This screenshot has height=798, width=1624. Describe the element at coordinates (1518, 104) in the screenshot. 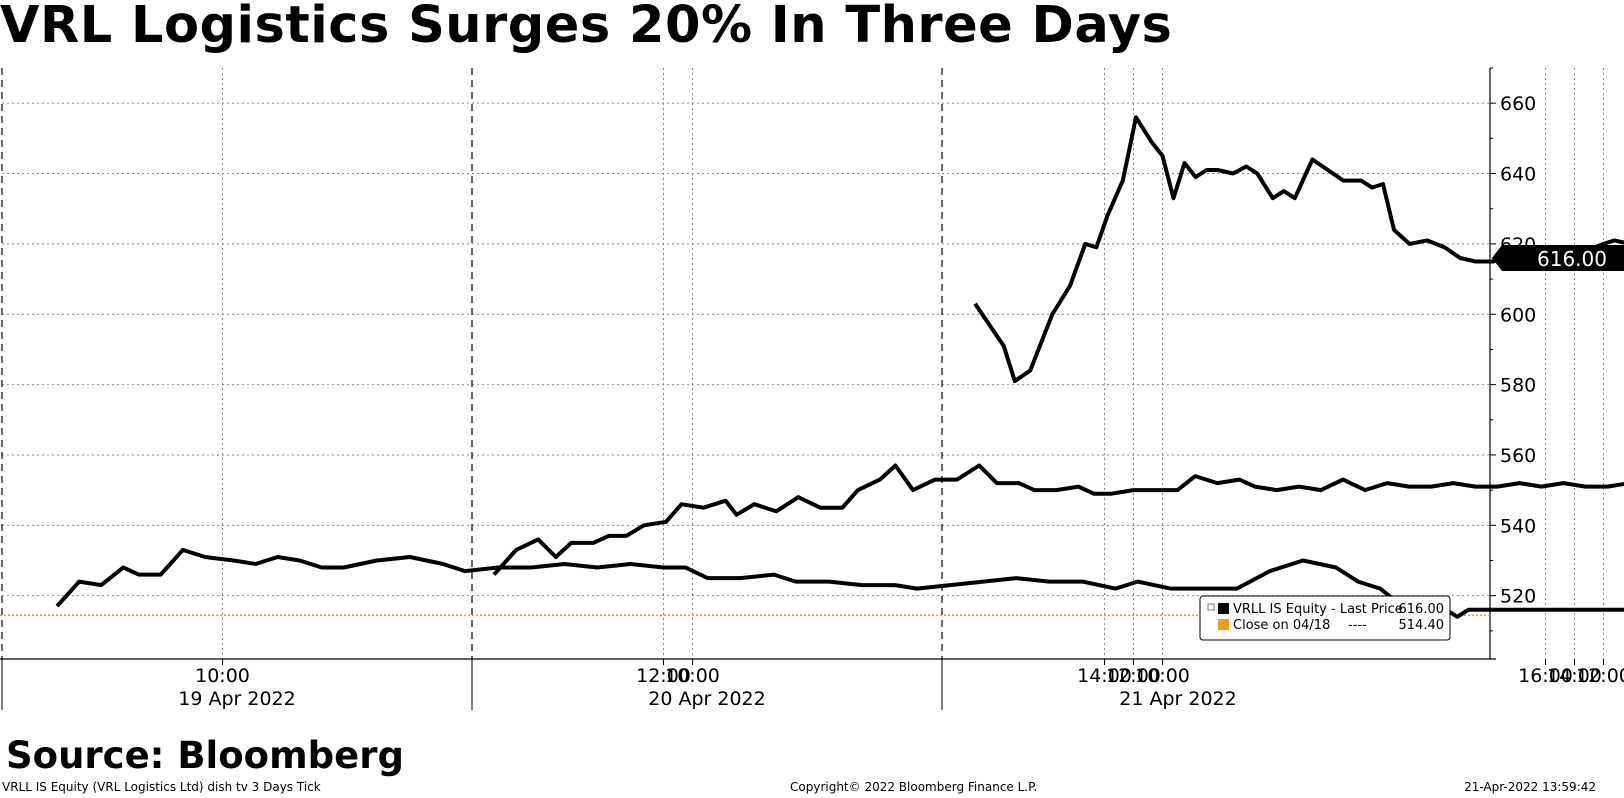

I see `y-tick-label: 660` at that location.